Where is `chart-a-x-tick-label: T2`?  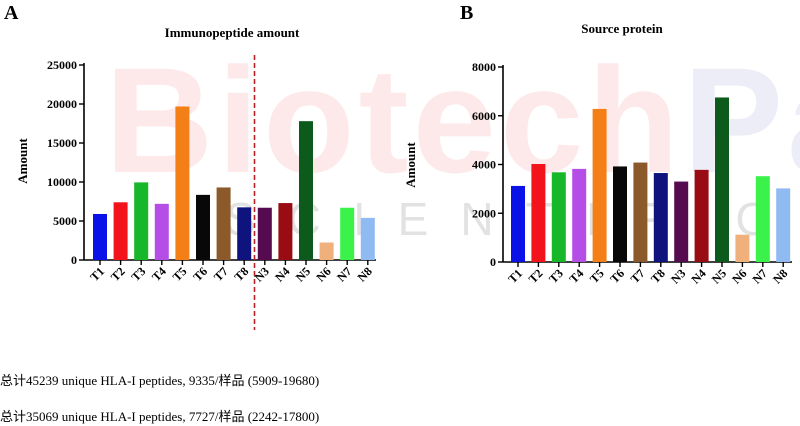 chart-a-x-tick-label: T2 is located at coordinates (118, 274).